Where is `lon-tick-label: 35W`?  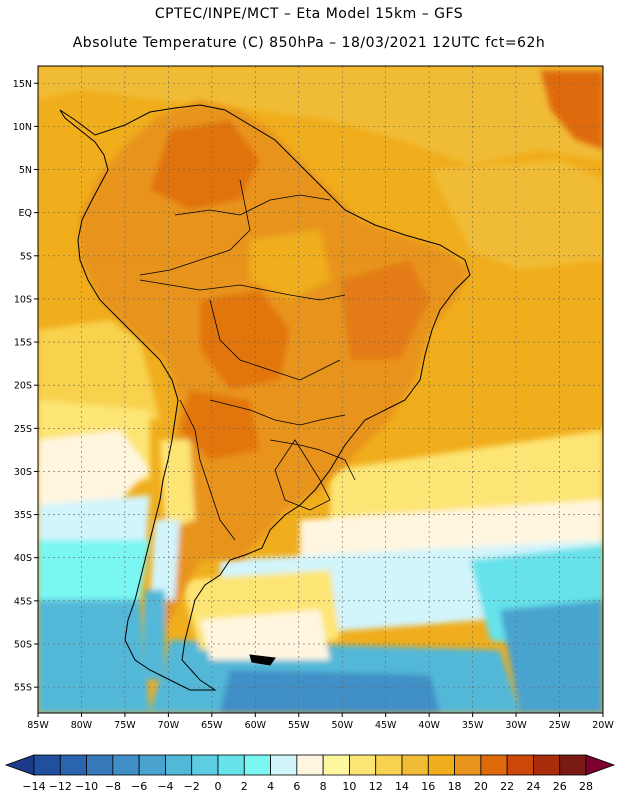 lon-tick-label: 35W is located at coordinates (473, 725).